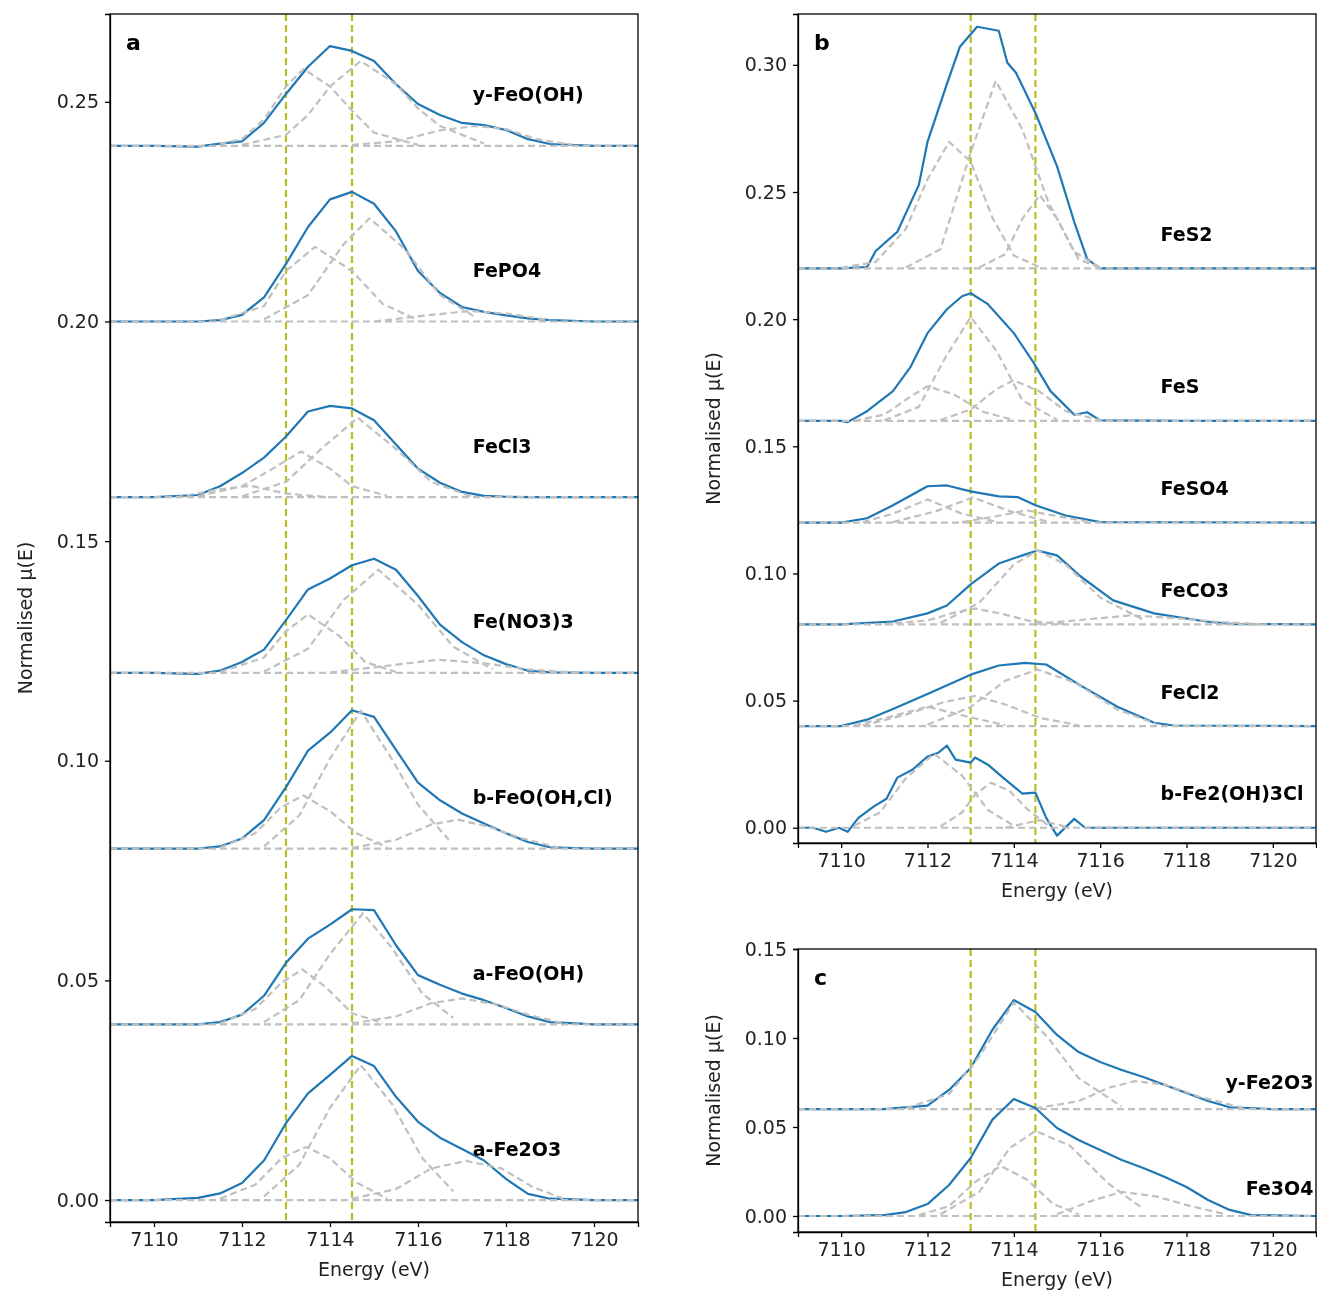  Describe the element at coordinates (1180, 386) in the screenshot. I see `series-label: FeS` at that location.